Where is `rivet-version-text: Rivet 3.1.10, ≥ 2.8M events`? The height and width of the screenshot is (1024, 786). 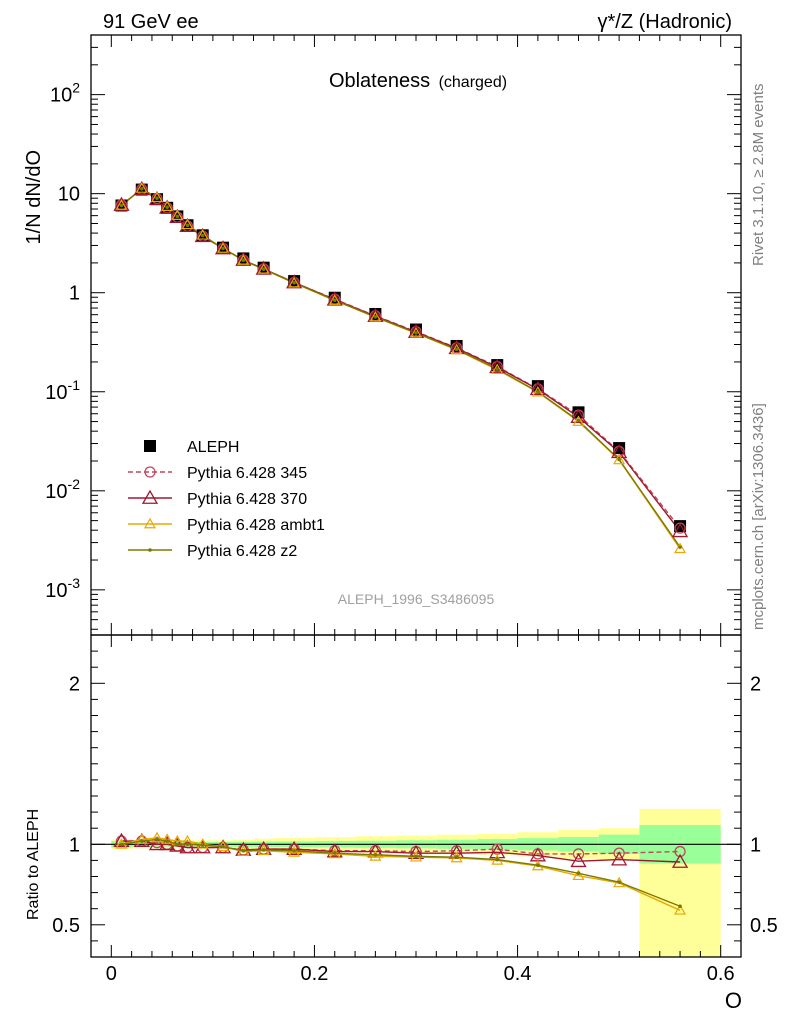 rivet-version-text: Rivet 3.1.10, ≥ 2.8M events is located at coordinates (758, 175).